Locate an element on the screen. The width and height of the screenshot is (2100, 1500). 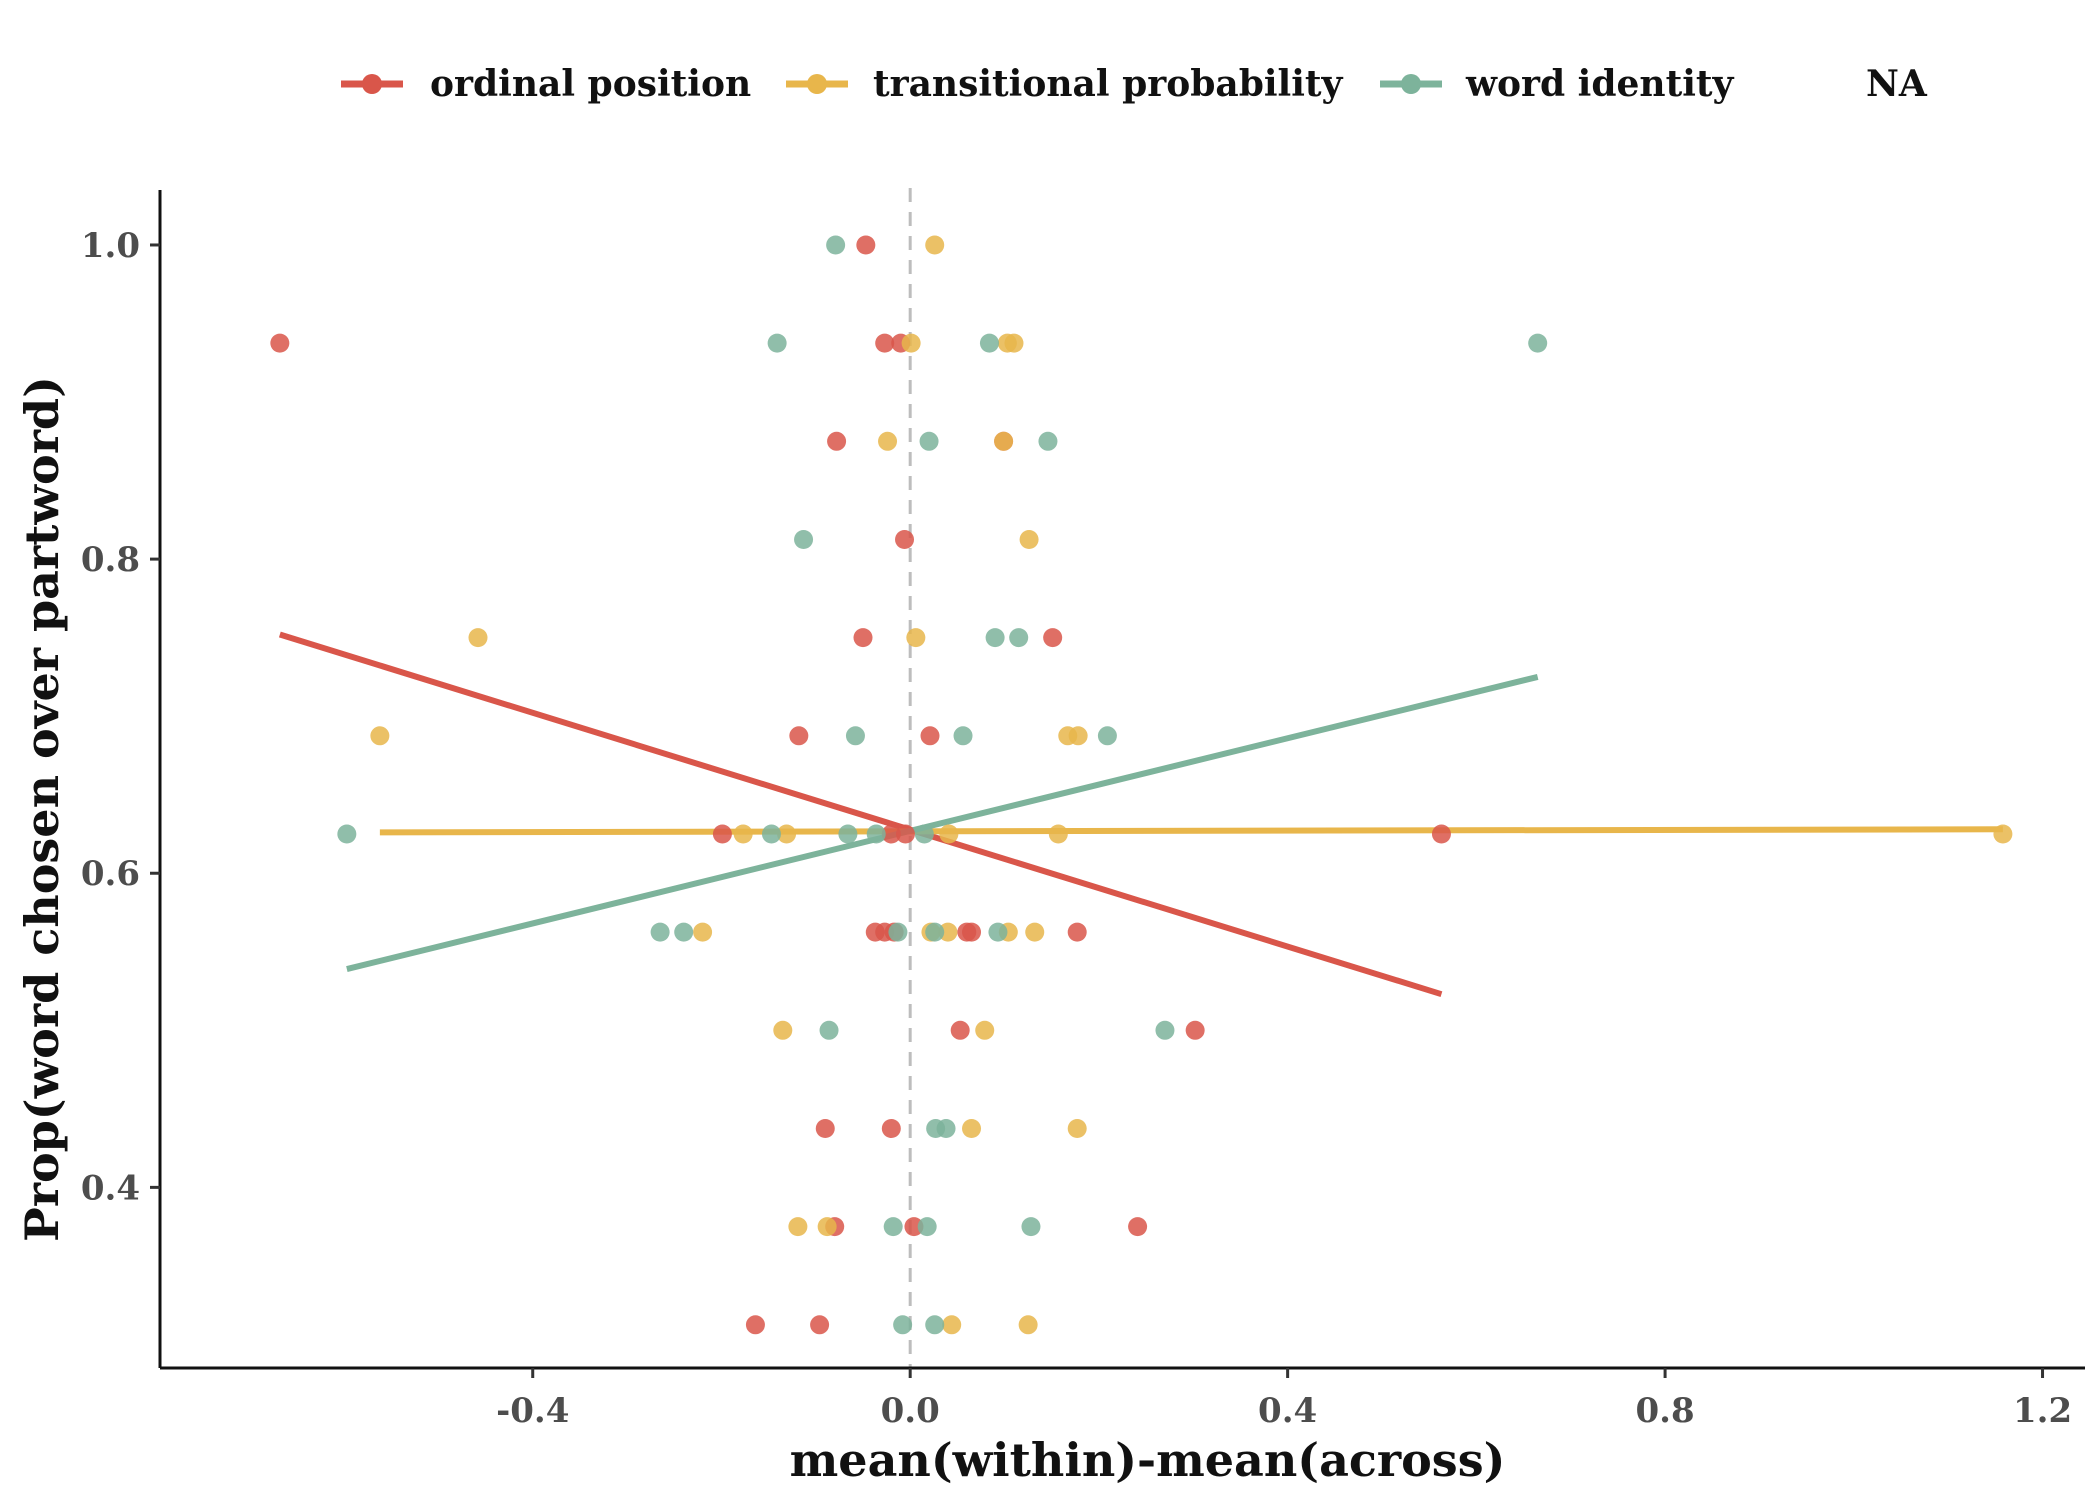
legend-label: transitional probability is located at coordinates (1108, 84).